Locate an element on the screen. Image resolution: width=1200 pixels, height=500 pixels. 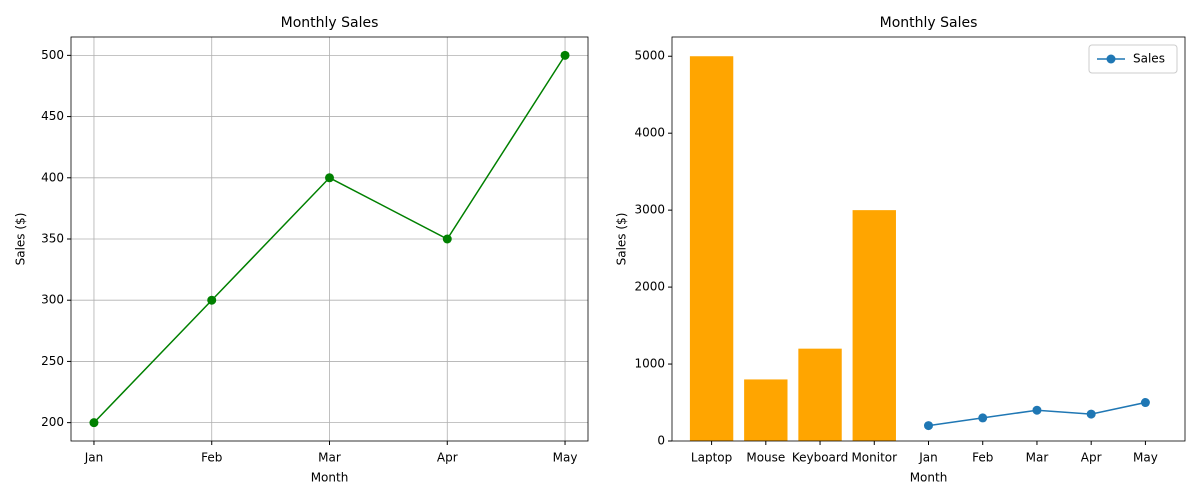
legend-marker is located at coordinates (1111, 59).